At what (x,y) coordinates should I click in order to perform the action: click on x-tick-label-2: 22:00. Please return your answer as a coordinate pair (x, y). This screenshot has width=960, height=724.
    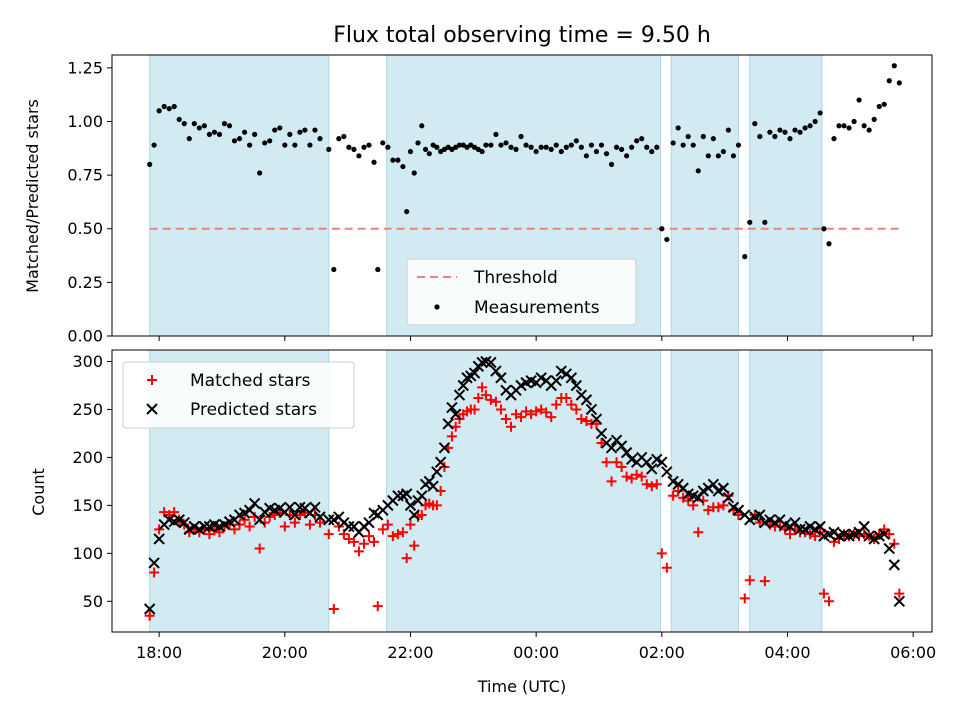
    Looking at the image, I should click on (410, 652).